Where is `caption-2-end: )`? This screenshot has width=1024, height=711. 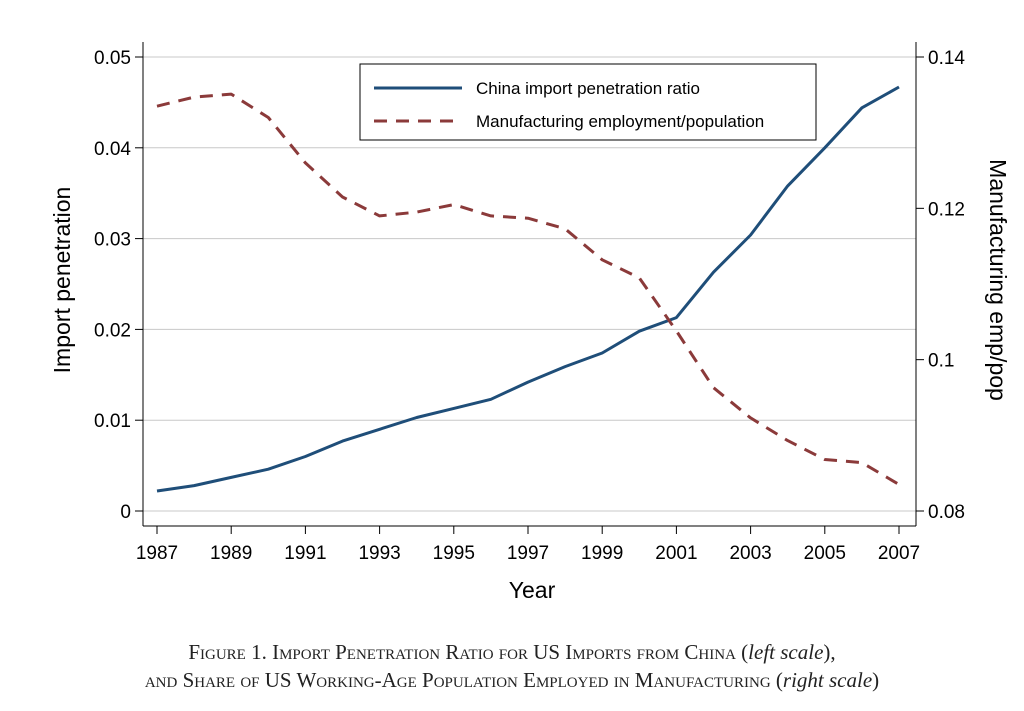
caption-2-end: ) is located at coordinates (876, 680).